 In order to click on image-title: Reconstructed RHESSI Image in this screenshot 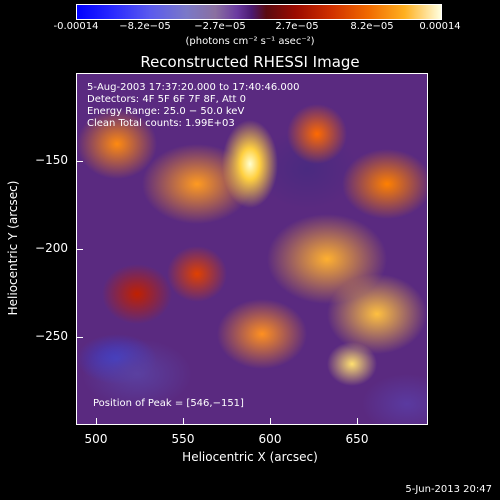, I will do `click(250, 62)`.